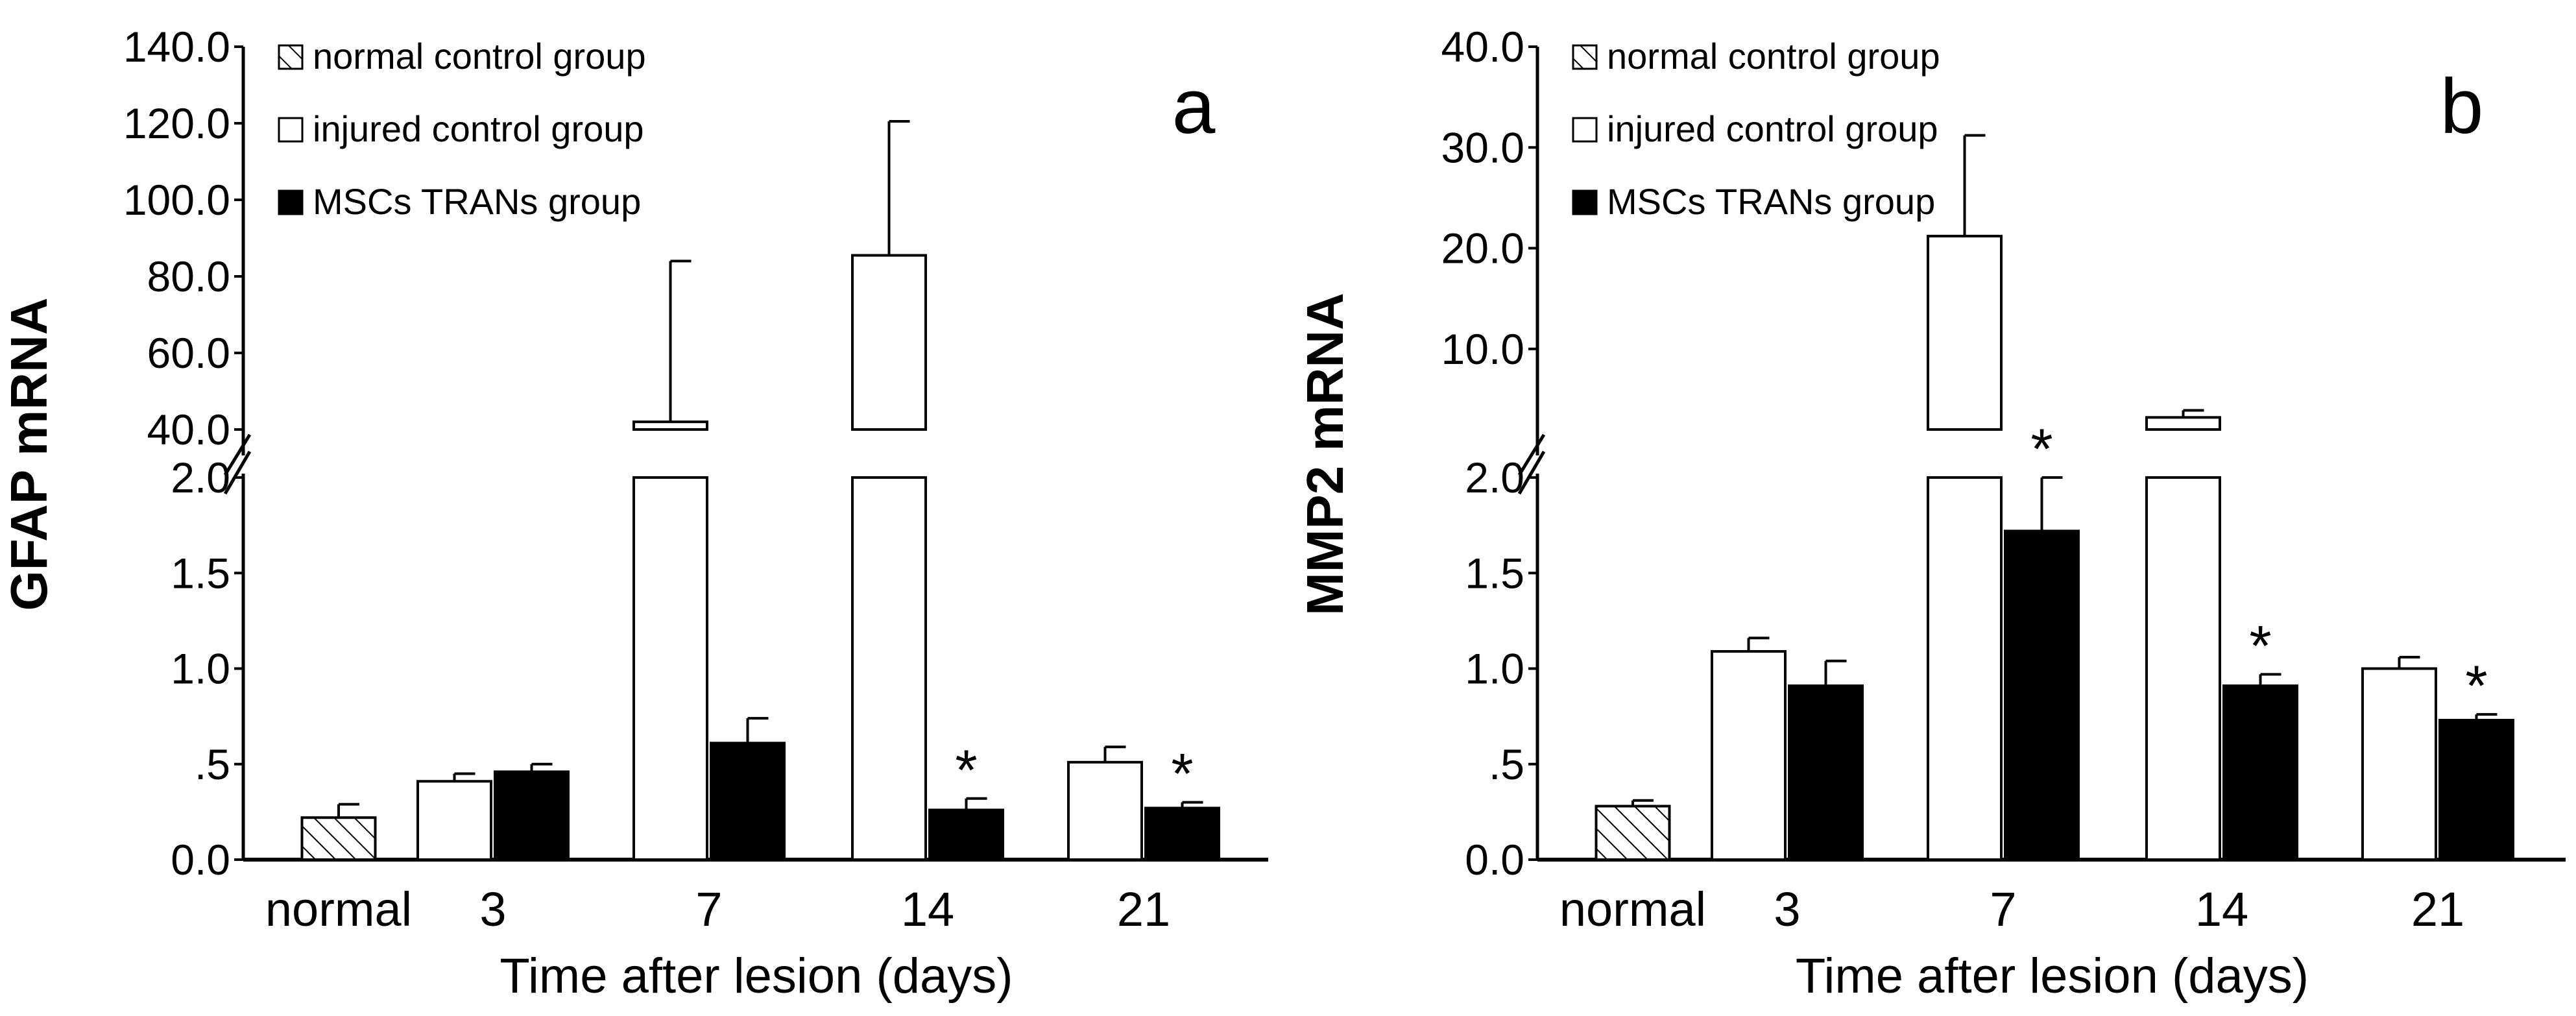 The height and width of the screenshot is (1016, 2576). Describe the element at coordinates (188, 353) in the screenshot. I see `y-tick-label: 60.0` at that location.